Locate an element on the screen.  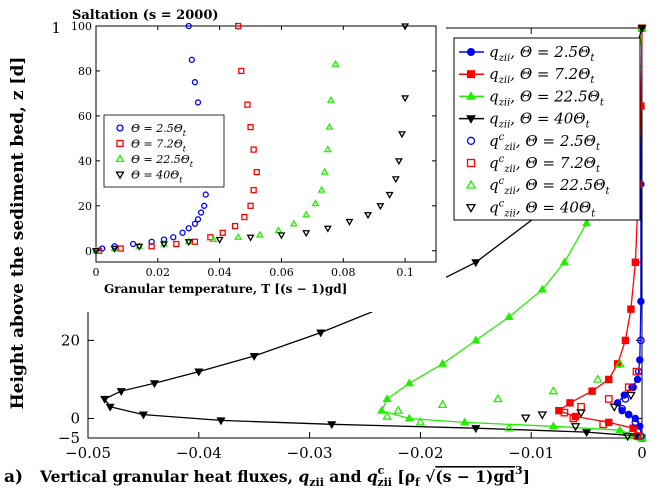
inset-legend-label: Θ = 7.2Θt is located at coordinates (159, 146).